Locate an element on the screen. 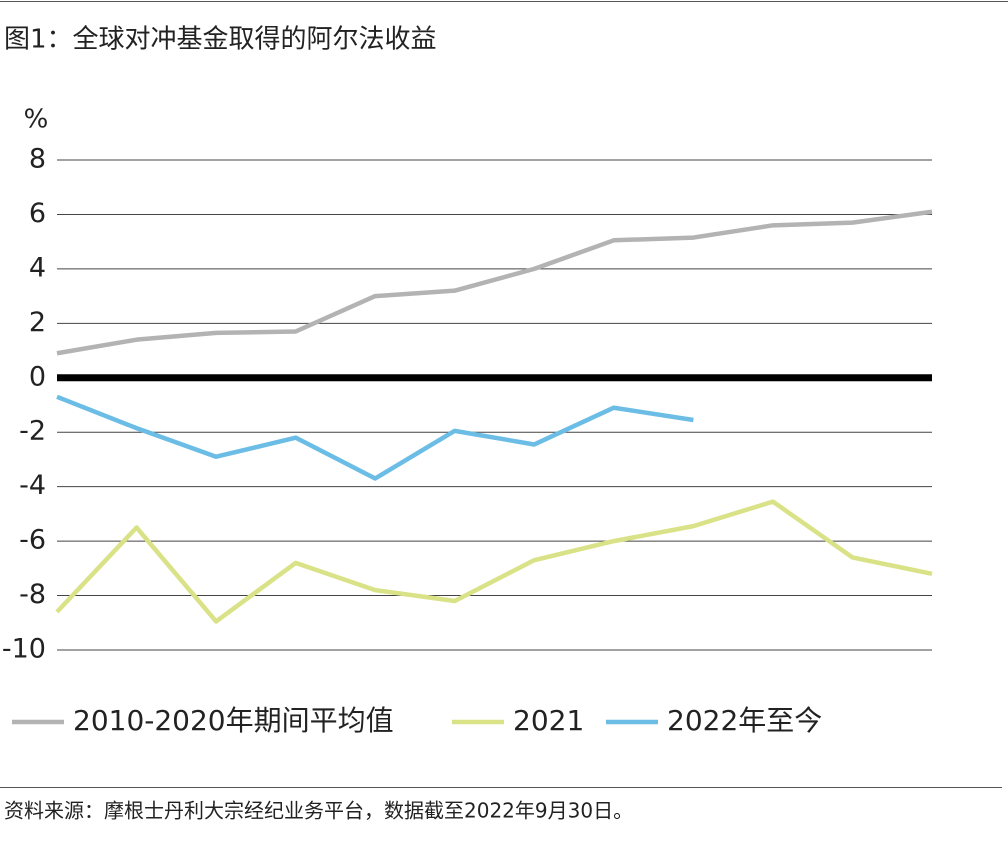 The image size is (1008, 852). chart-title: 图1：全球对冲基金取得的阿尔法收益 is located at coordinates (220, 40).